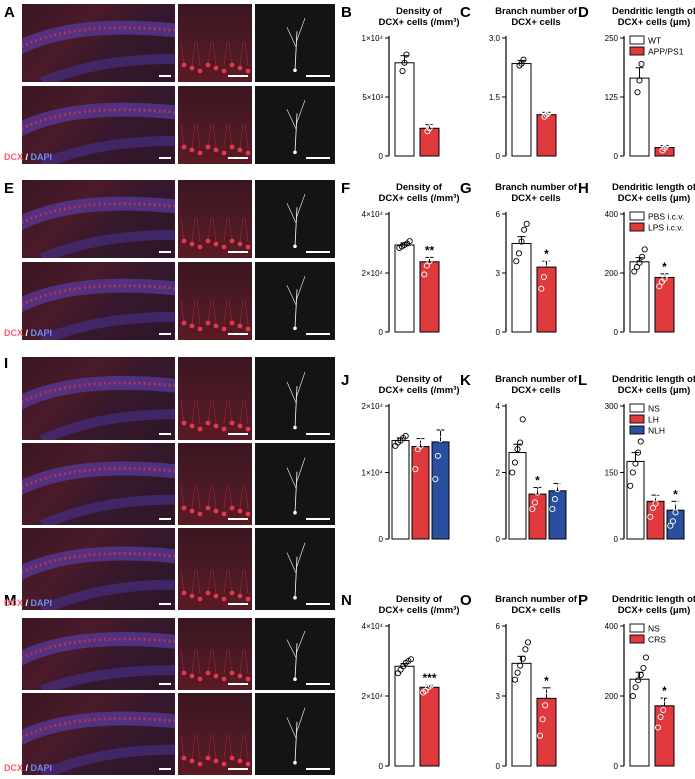  Describe the element at coordinates (653, 420) in the screenshot. I see `legend-label: LH` at that location.